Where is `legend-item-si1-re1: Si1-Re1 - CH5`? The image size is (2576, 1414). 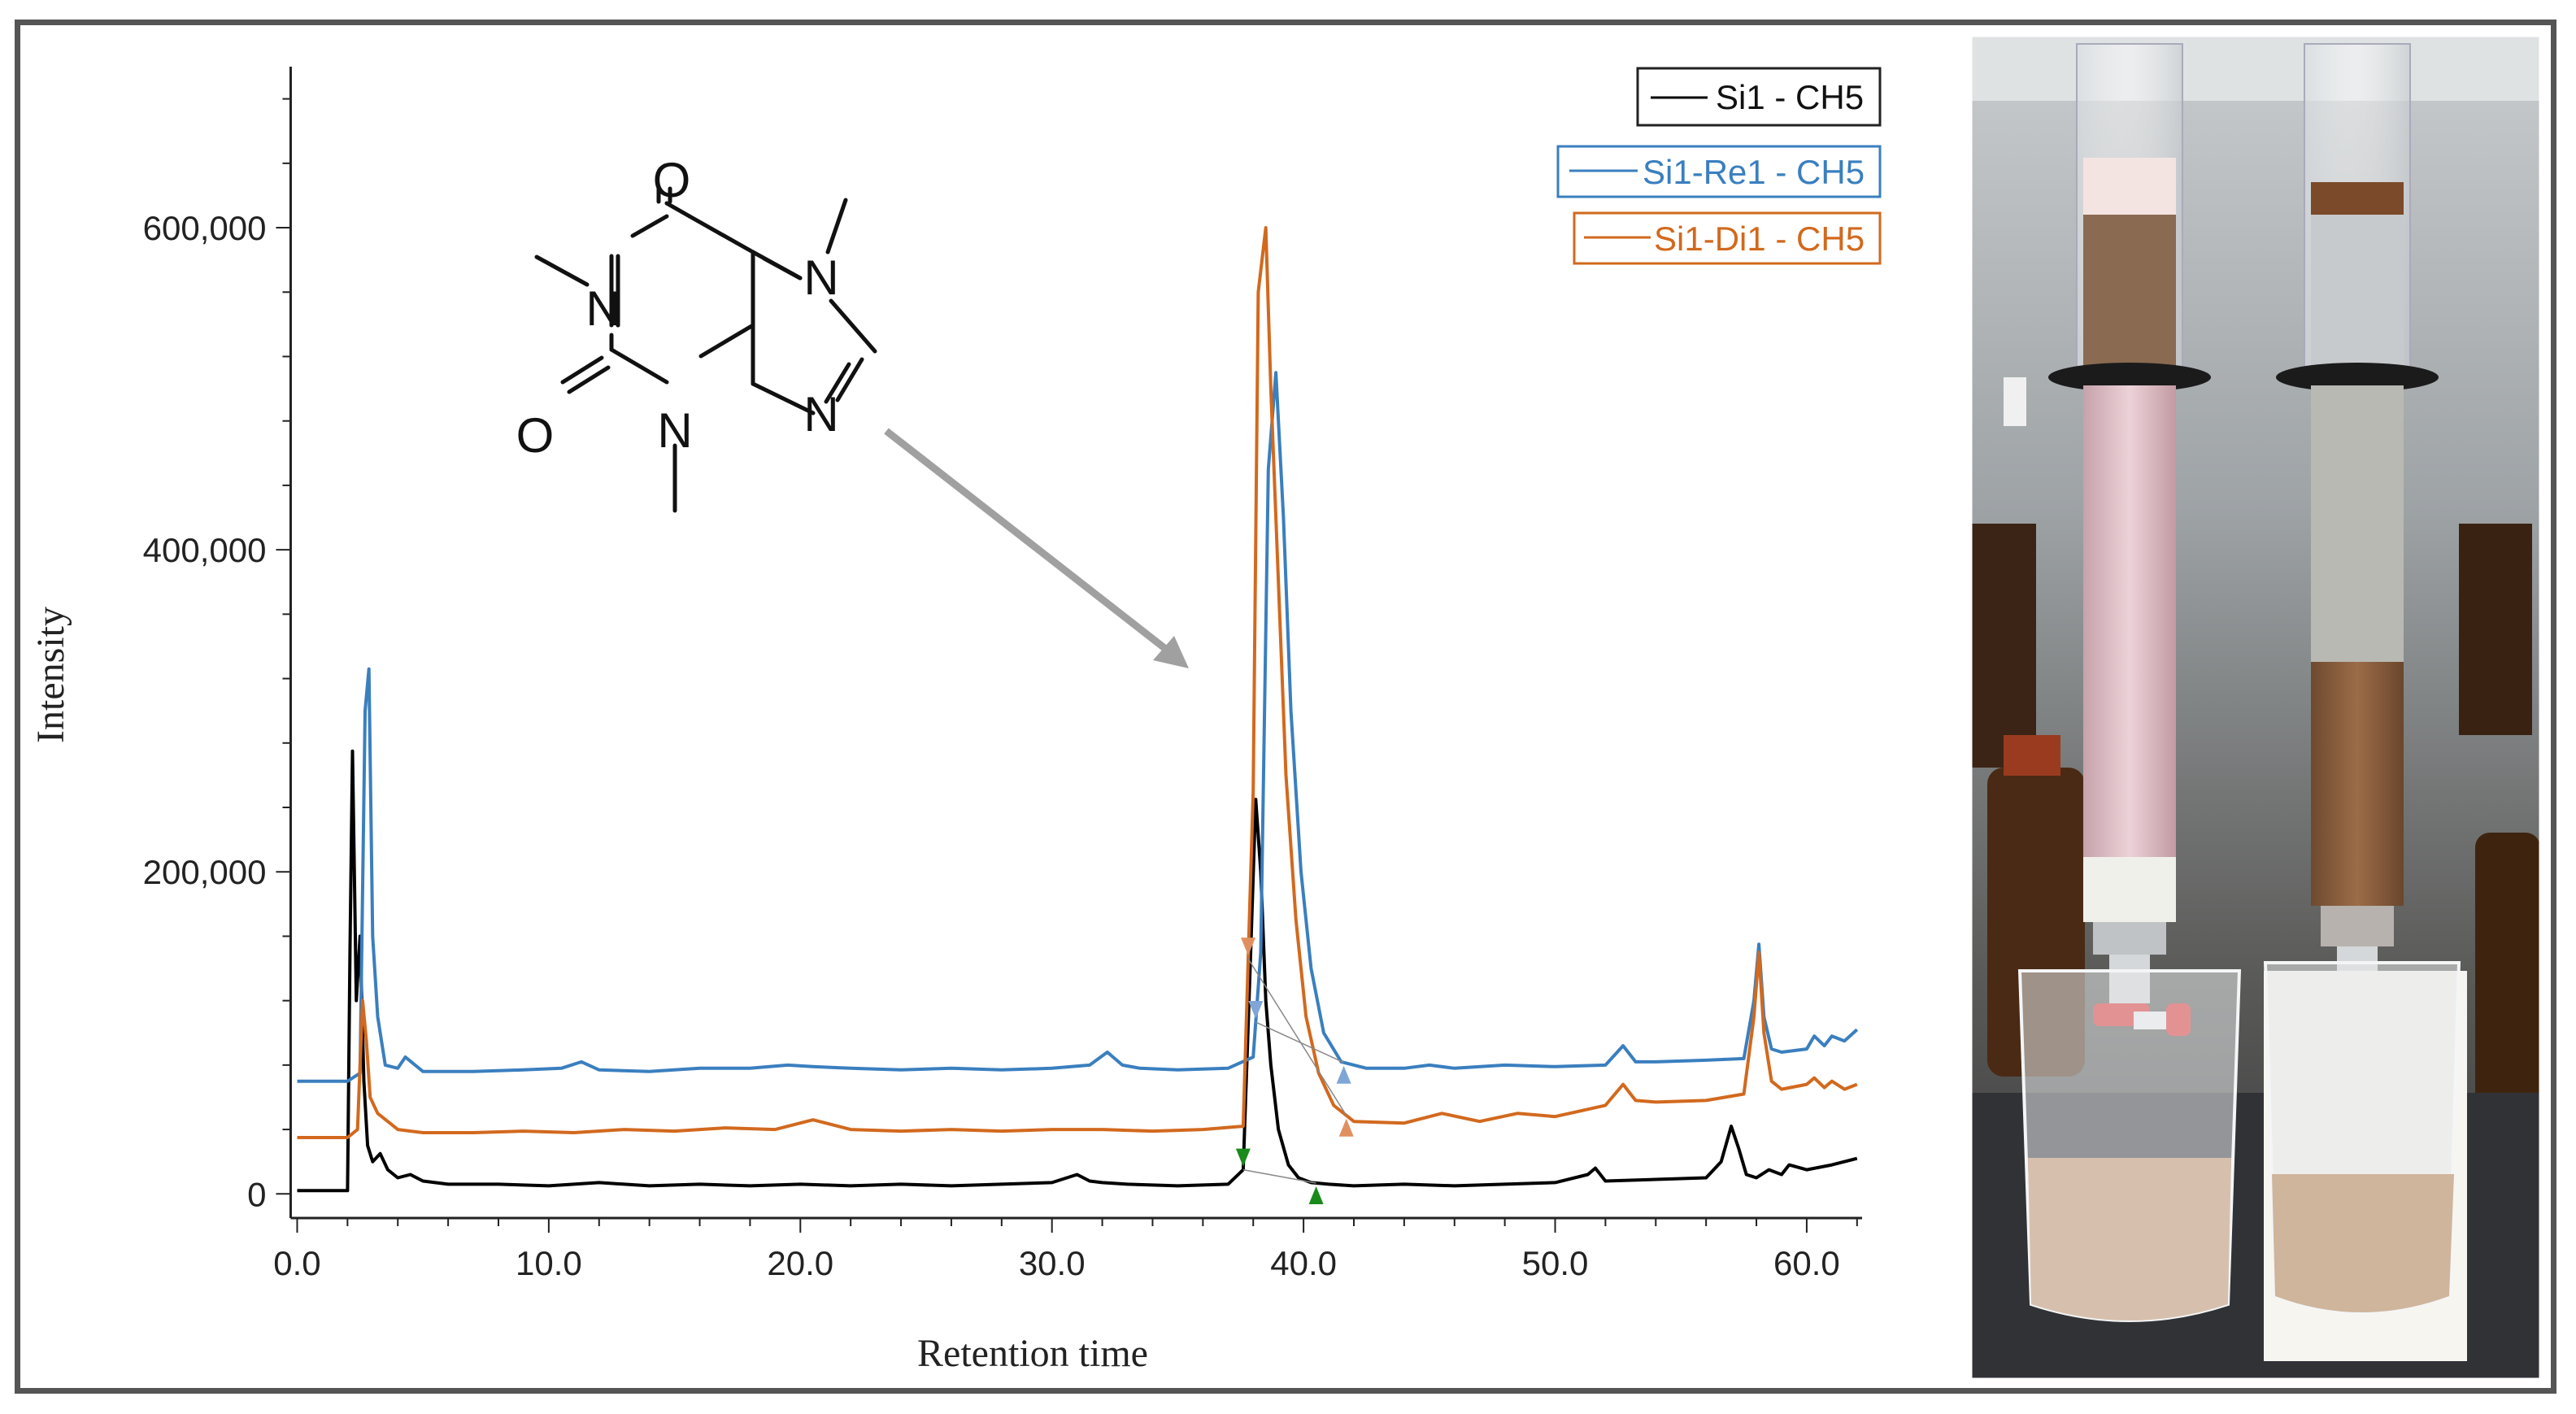
legend-item-si1-re1: Si1-Re1 - CH5 is located at coordinates (1719, 172).